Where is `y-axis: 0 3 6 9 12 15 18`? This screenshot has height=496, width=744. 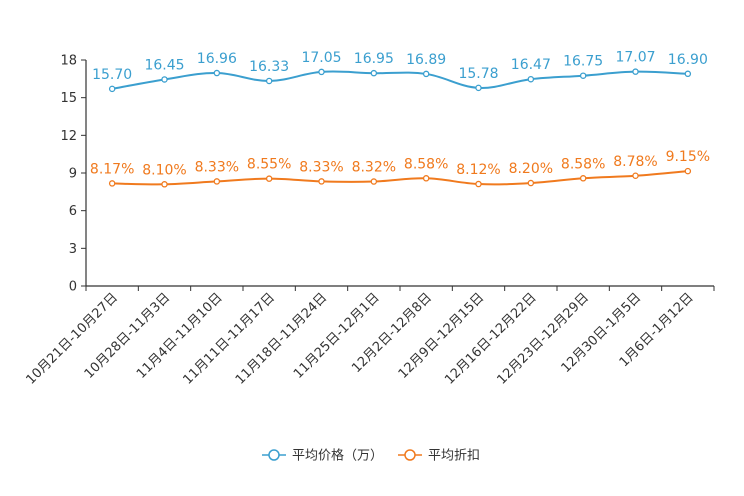
y-axis: 0 3 6 9 12 15 18 is located at coordinates (73, 174).